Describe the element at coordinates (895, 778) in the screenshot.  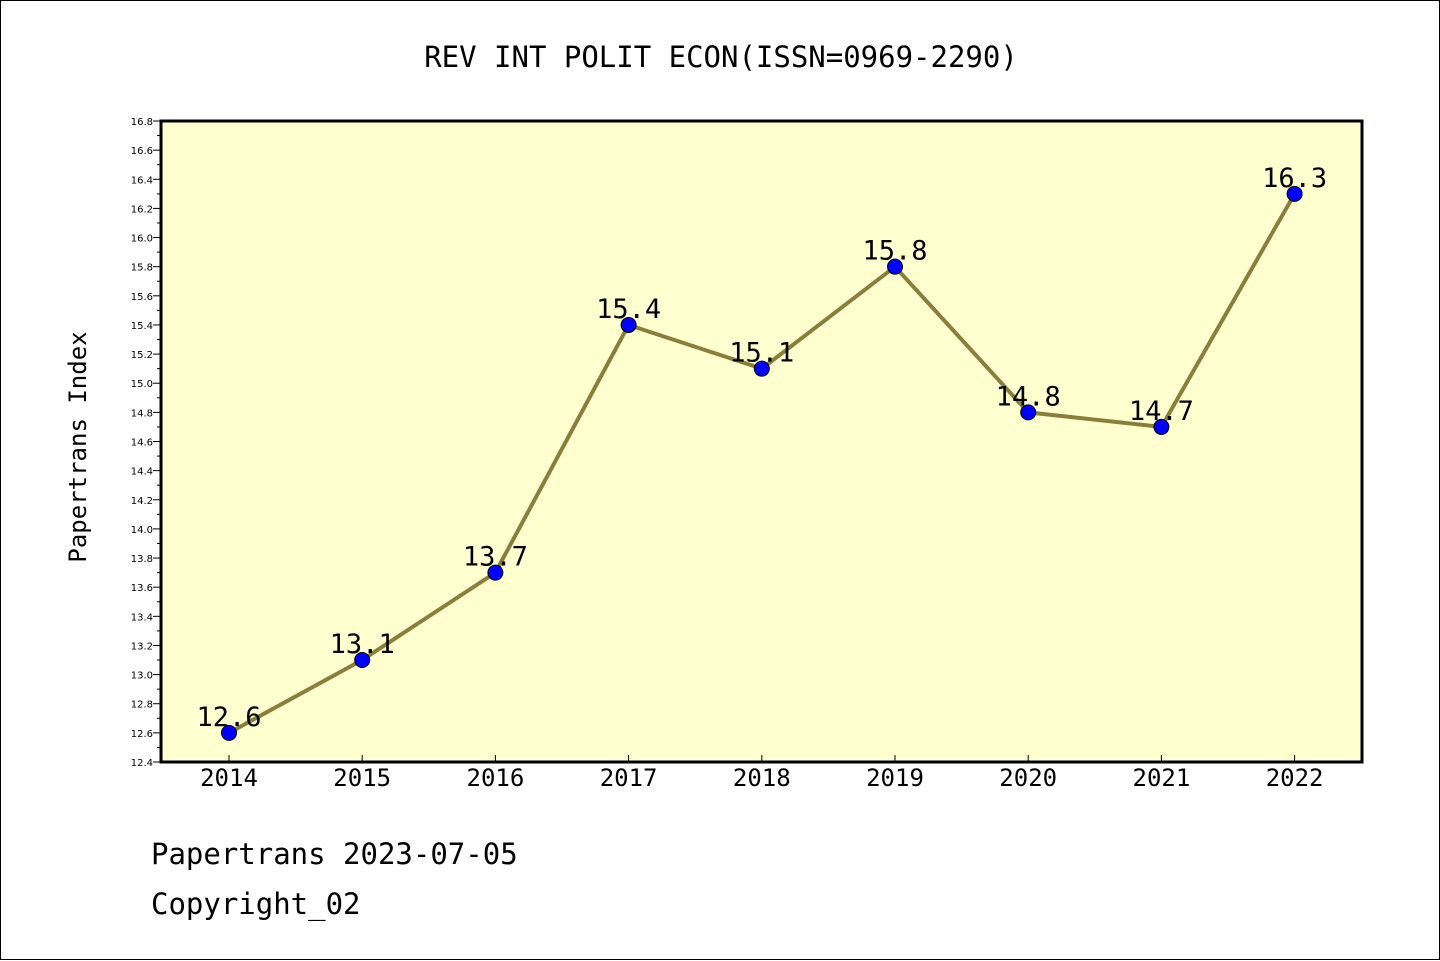
I see `x-tick-label: 2019` at that location.